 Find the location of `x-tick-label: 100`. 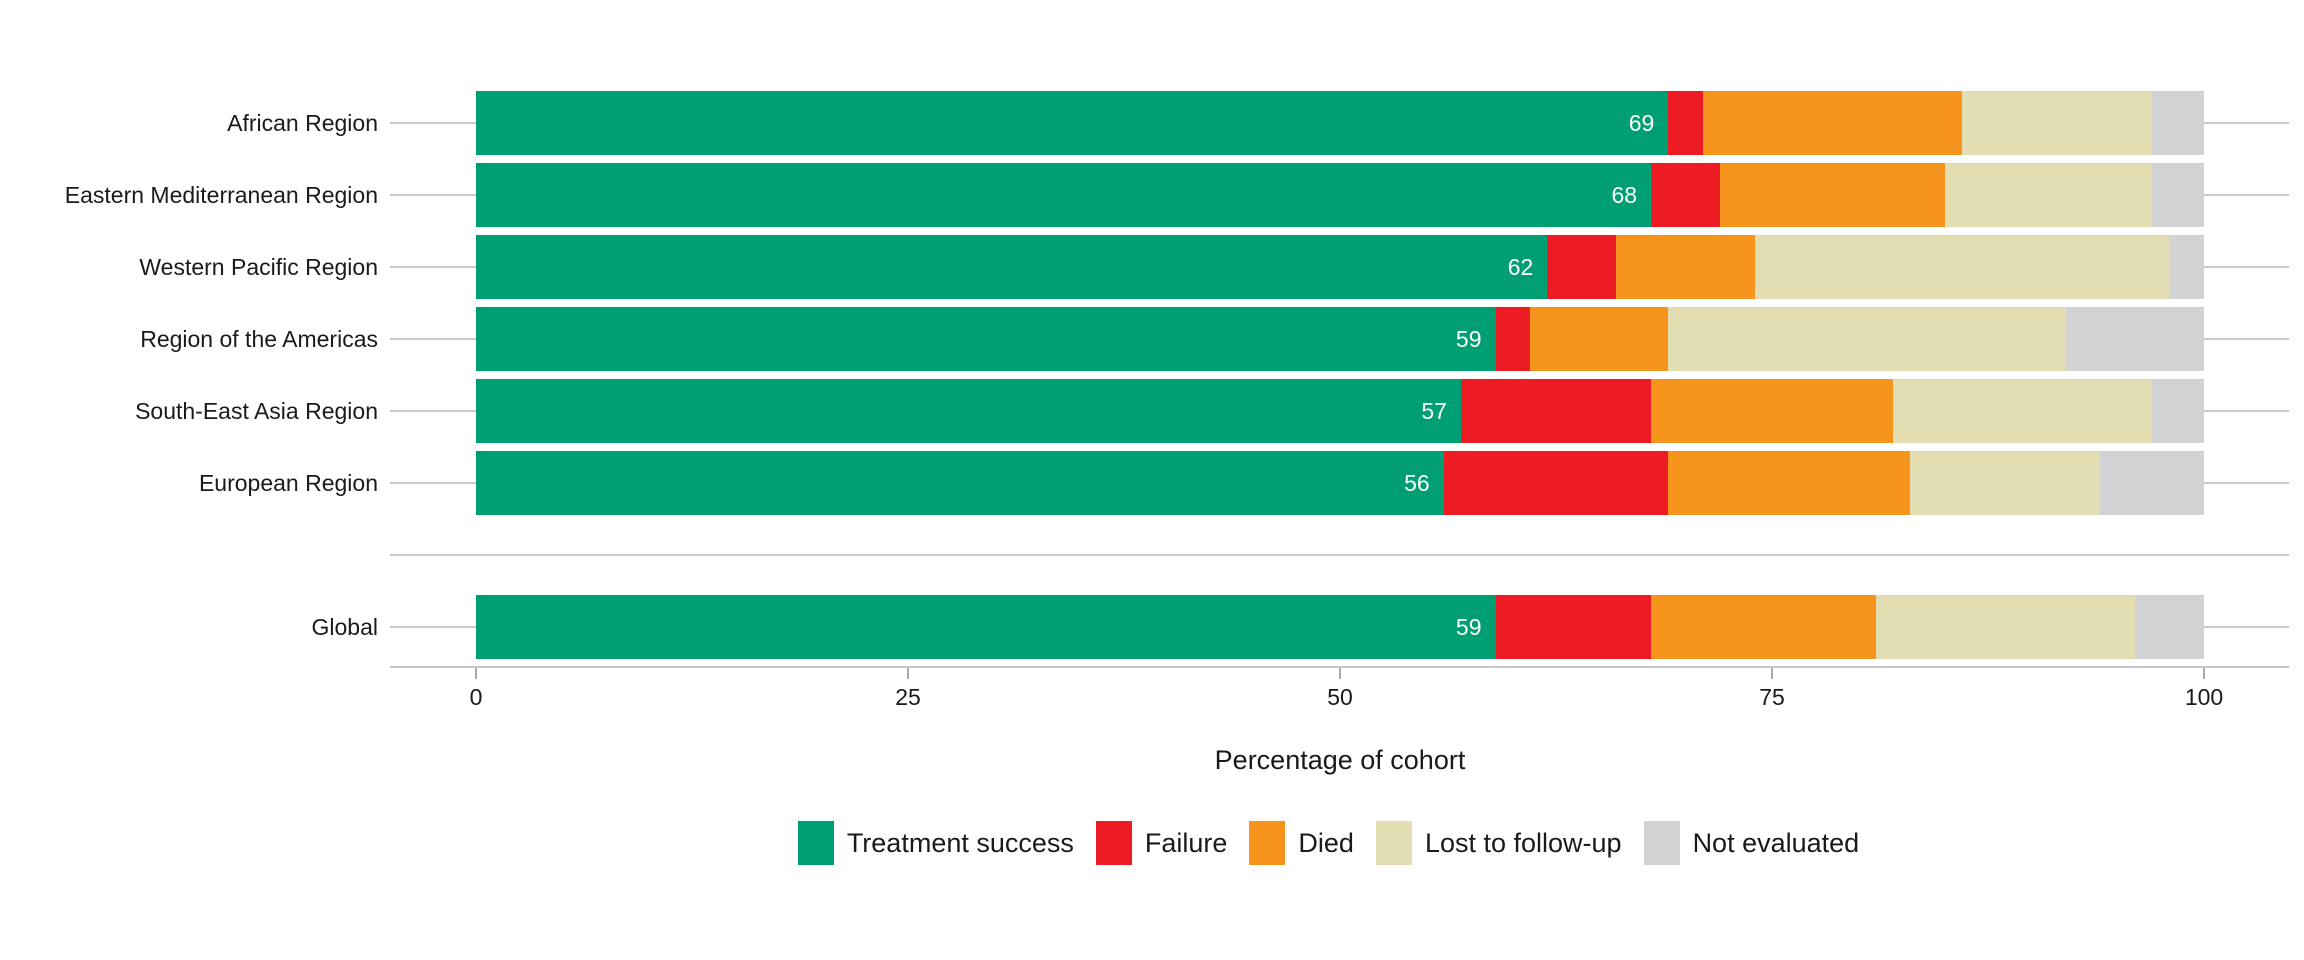

x-tick-label: 100 is located at coordinates (2204, 697).